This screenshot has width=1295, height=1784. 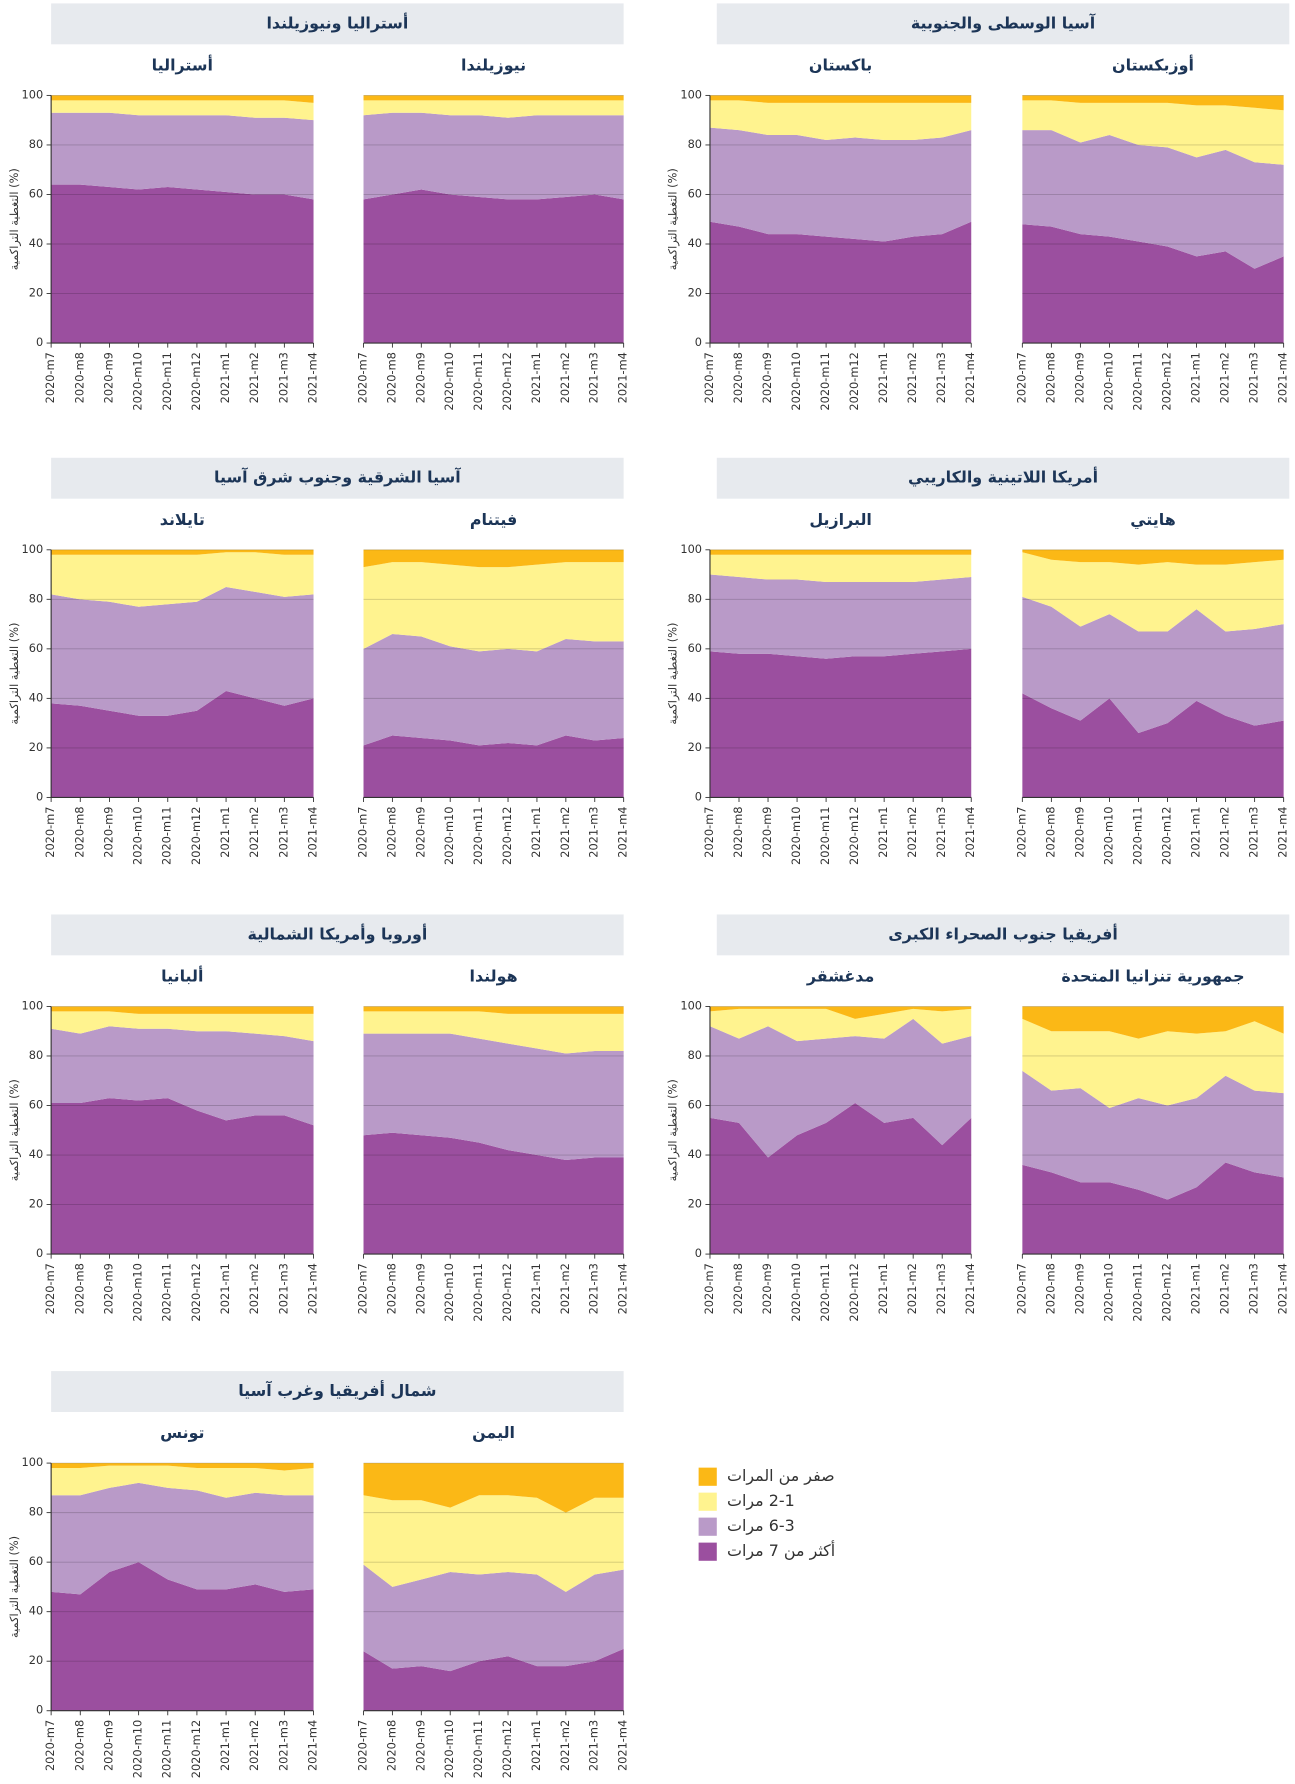 What do you see at coordinates (1152, 975) in the screenshot?
I see `chart-title: جمهورية تنزانيا المتحدة` at bounding box center [1152, 975].